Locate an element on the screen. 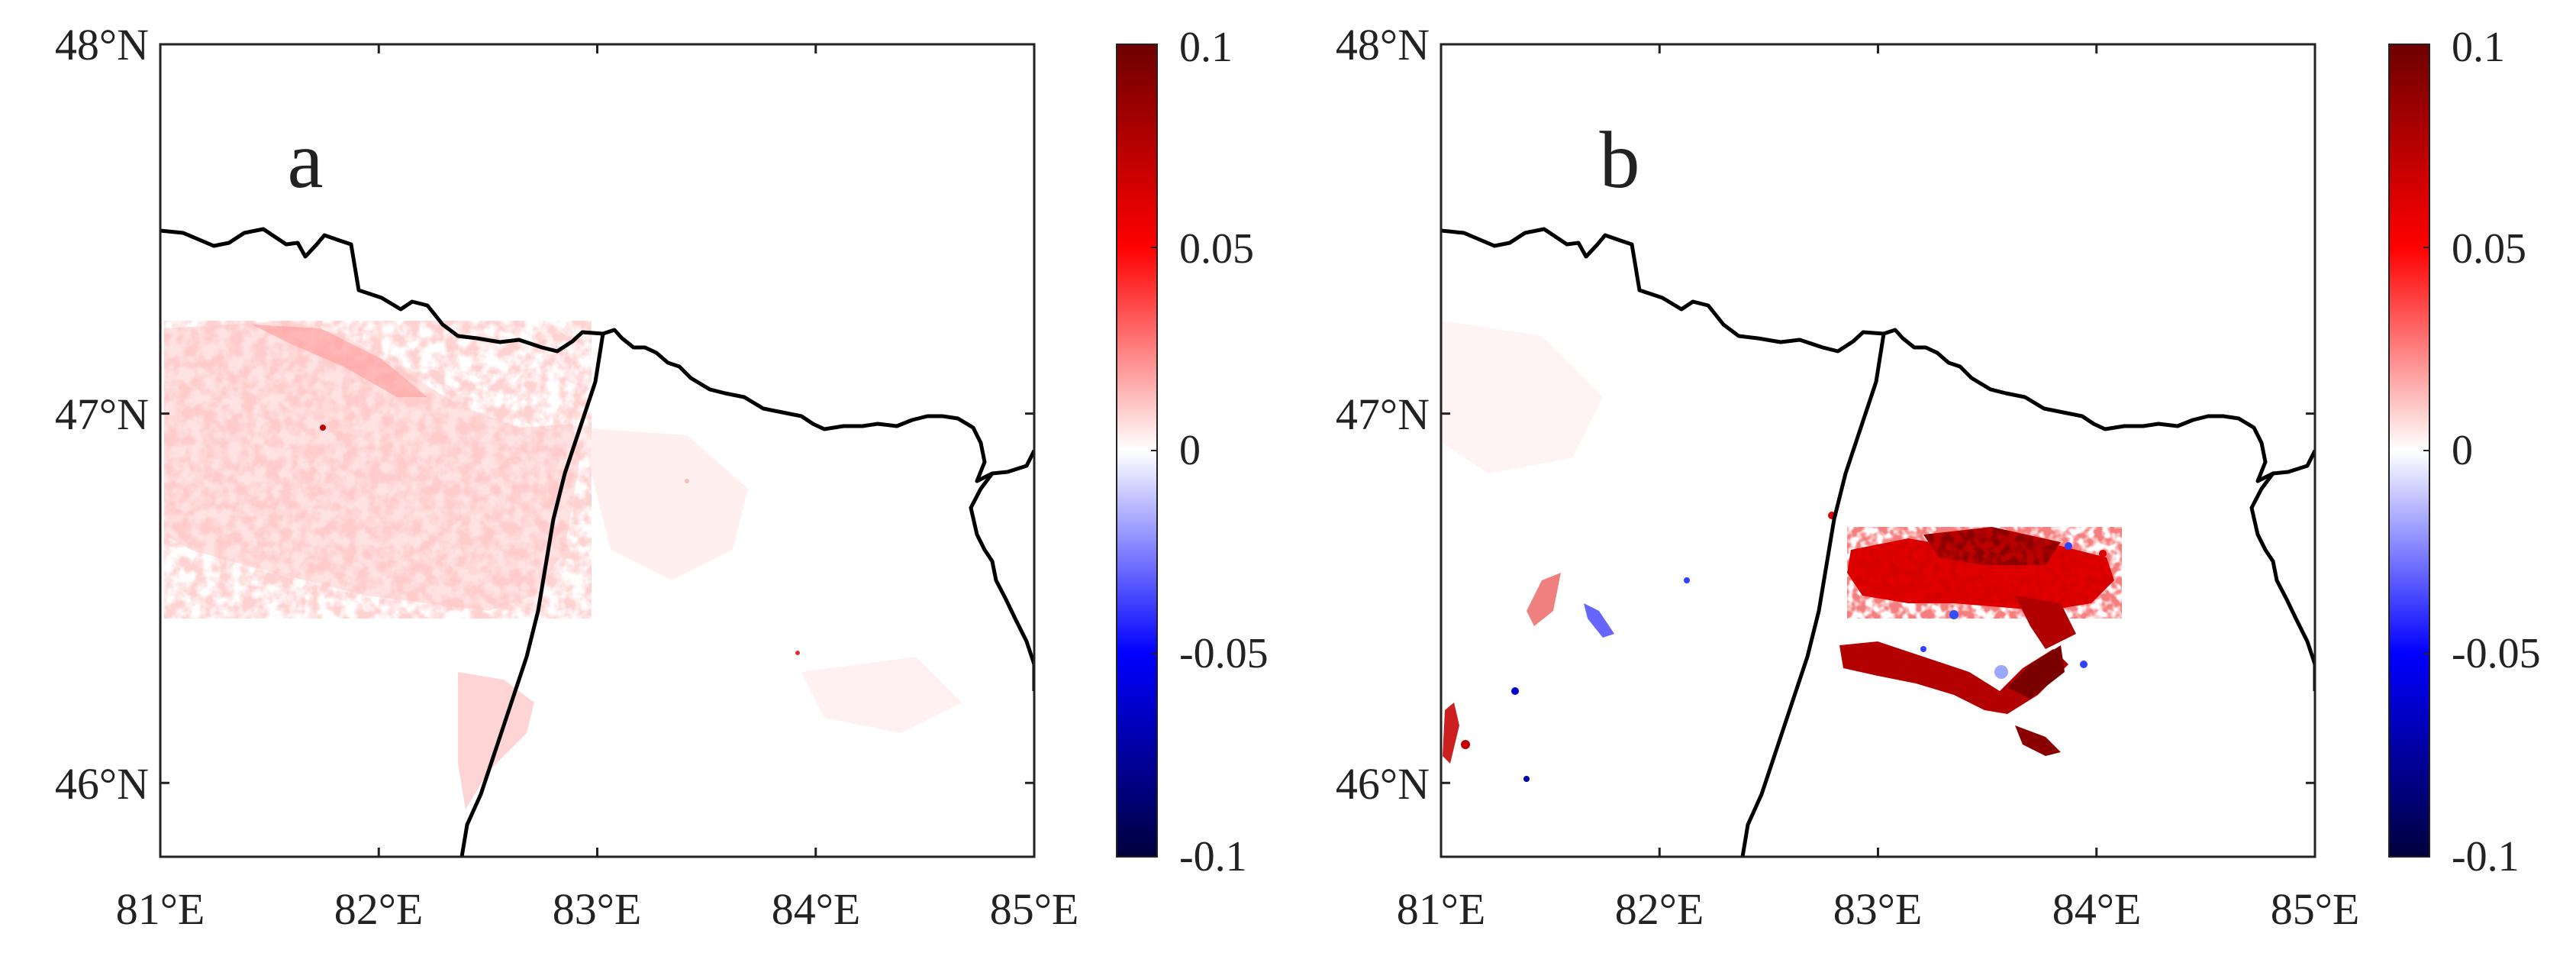 This screenshot has width=2576, height=953. panel-label: b is located at coordinates (1620, 160).